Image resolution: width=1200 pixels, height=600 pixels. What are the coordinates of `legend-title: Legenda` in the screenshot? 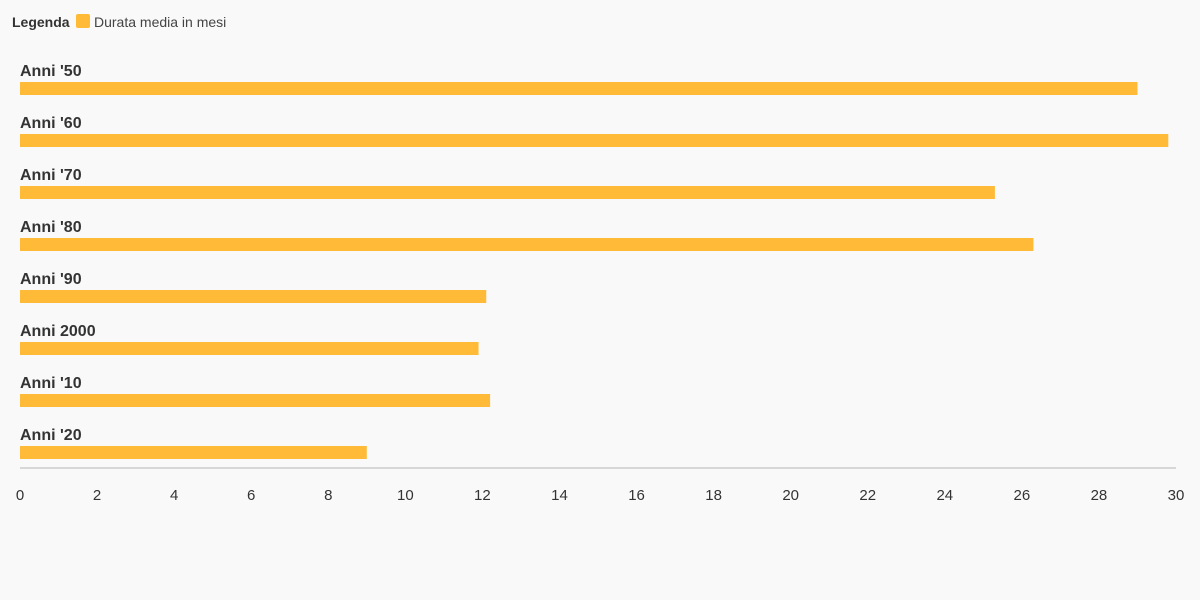 It's located at (41, 22).